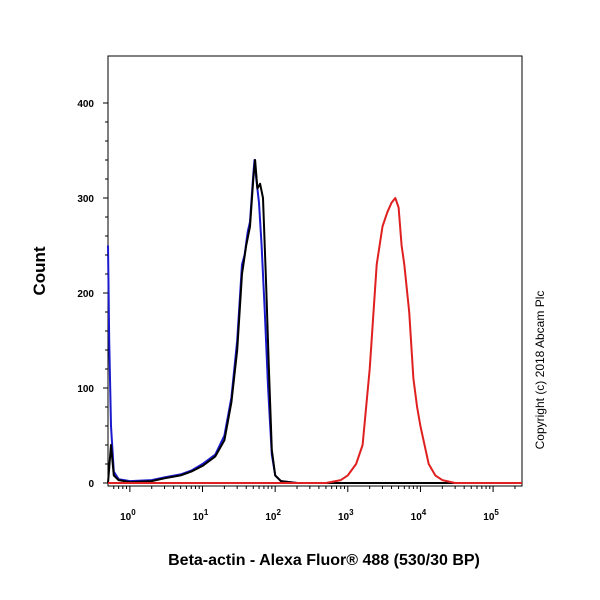  What do you see at coordinates (273, 515) in the screenshot?
I see `x-tick-label: 10²` at bounding box center [273, 515].